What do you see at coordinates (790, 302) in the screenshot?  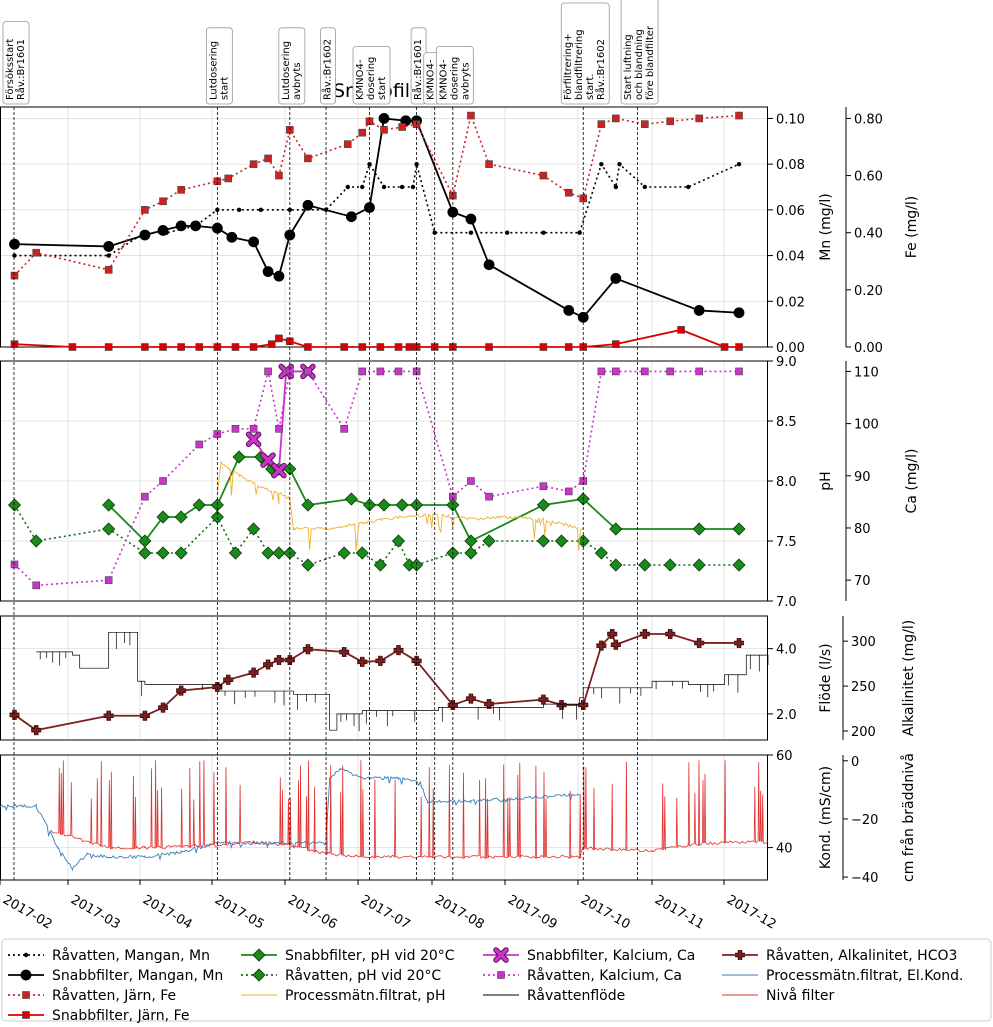 I see `tick-label-left: 0.02` at bounding box center [790, 302].